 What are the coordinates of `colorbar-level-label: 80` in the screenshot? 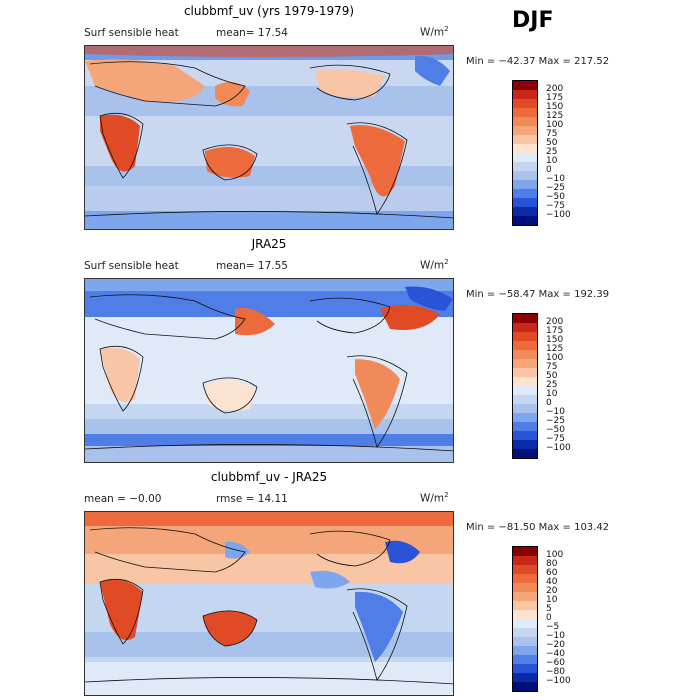 It's located at (552, 564).